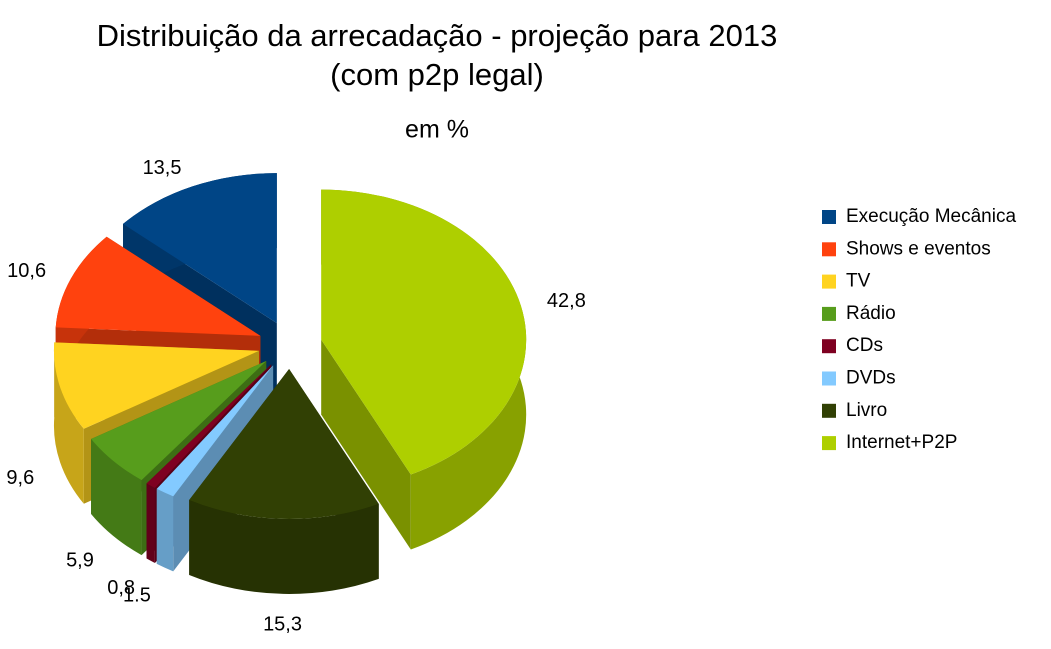 This screenshot has height=649, width=1051. What do you see at coordinates (901, 442) in the screenshot?
I see `legend-label: Internet+P2P` at bounding box center [901, 442].